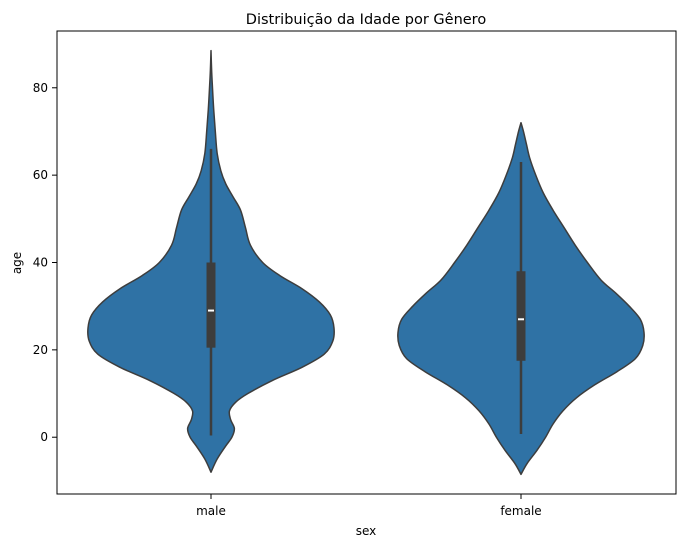  I want to click on y-tick-label: 0, so click(44, 437).